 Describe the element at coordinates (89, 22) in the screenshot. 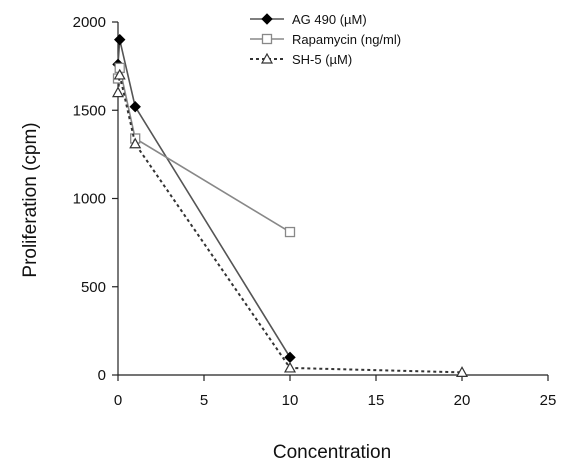

I see `y-tick-label: 2000` at that location.